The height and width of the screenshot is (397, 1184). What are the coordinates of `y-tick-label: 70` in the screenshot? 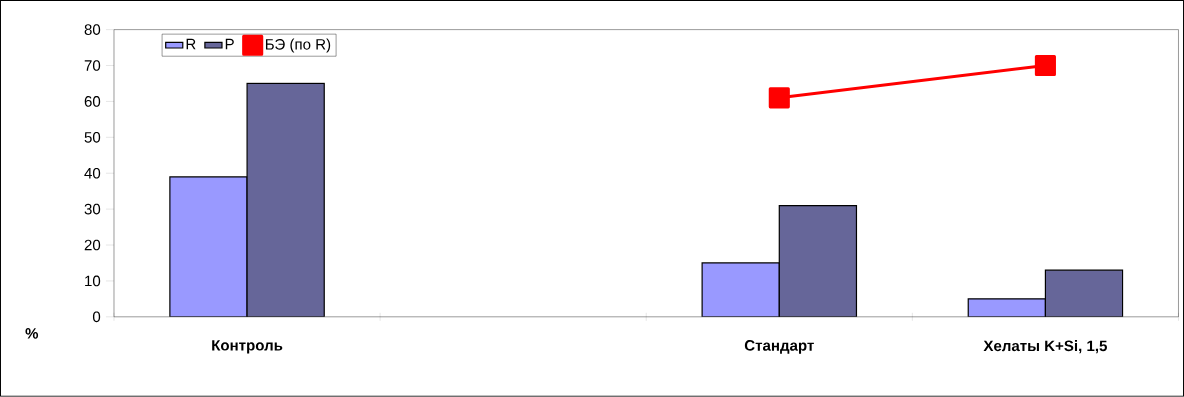 It's located at (92, 66).